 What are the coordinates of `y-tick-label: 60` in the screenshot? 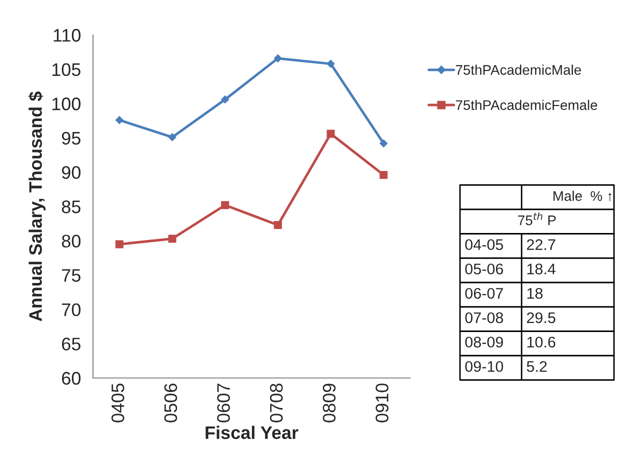 It's located at (71, 378).